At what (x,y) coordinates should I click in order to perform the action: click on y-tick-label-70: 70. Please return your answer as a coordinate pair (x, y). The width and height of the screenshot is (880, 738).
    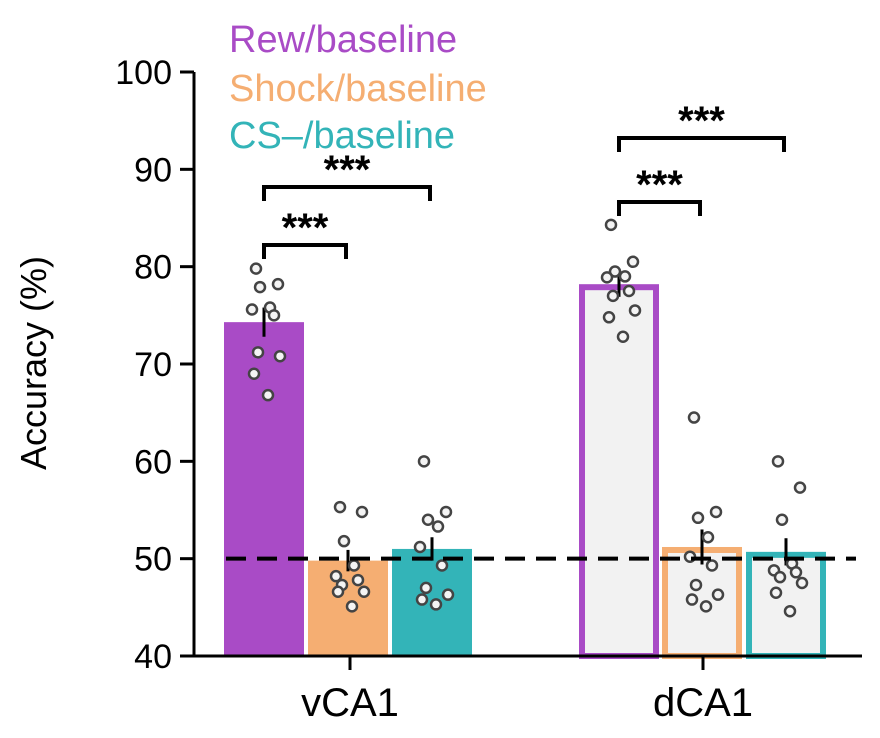
    Looking at the image, I should click on (153, 365).